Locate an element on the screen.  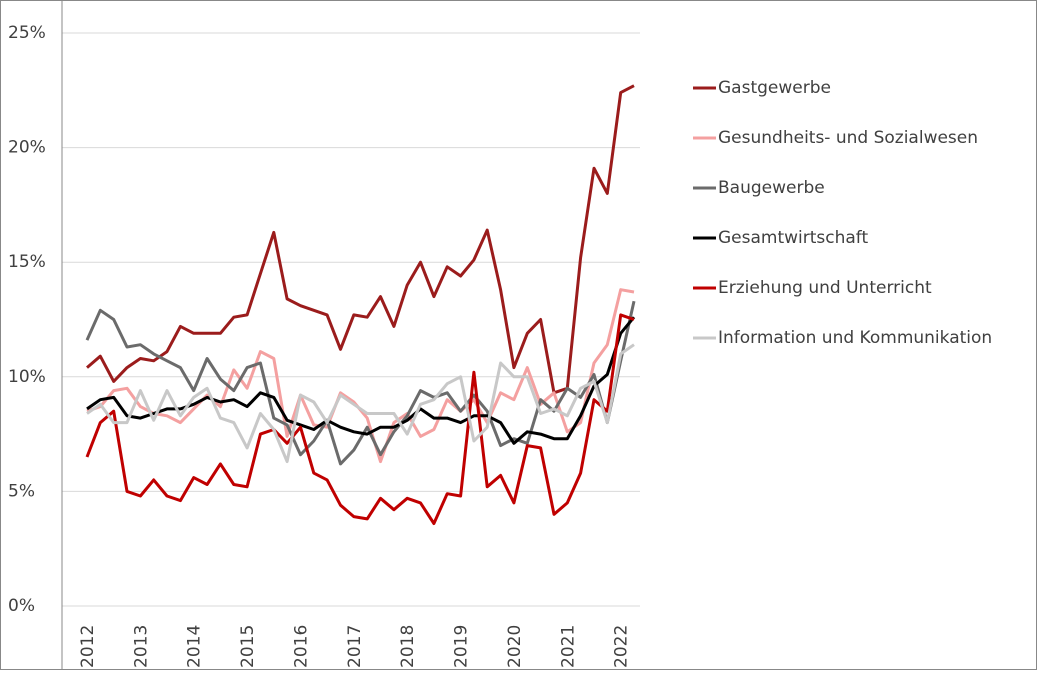
x-tick-label: 2020 is located at coordinates (515, 646).